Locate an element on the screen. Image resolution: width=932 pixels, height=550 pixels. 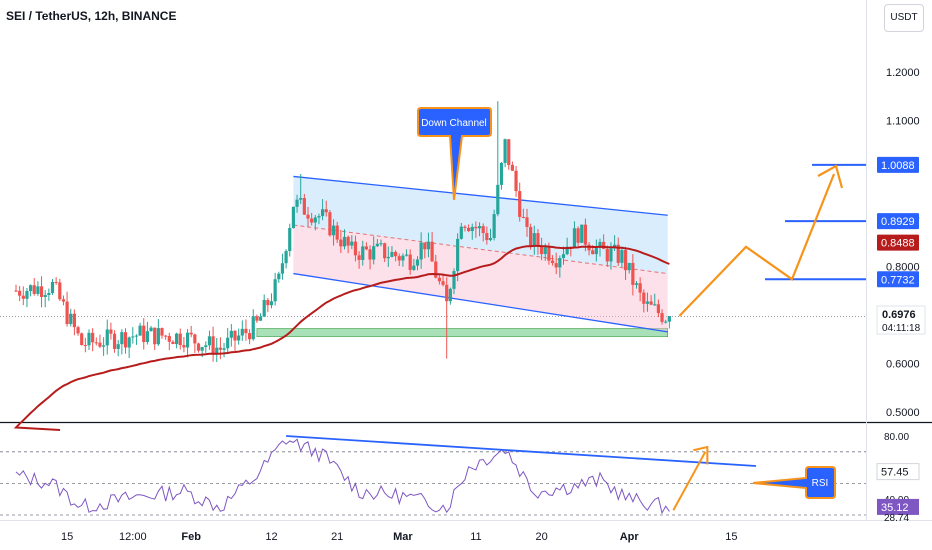
currency-button: USDT is located at coordinates (904, 18).